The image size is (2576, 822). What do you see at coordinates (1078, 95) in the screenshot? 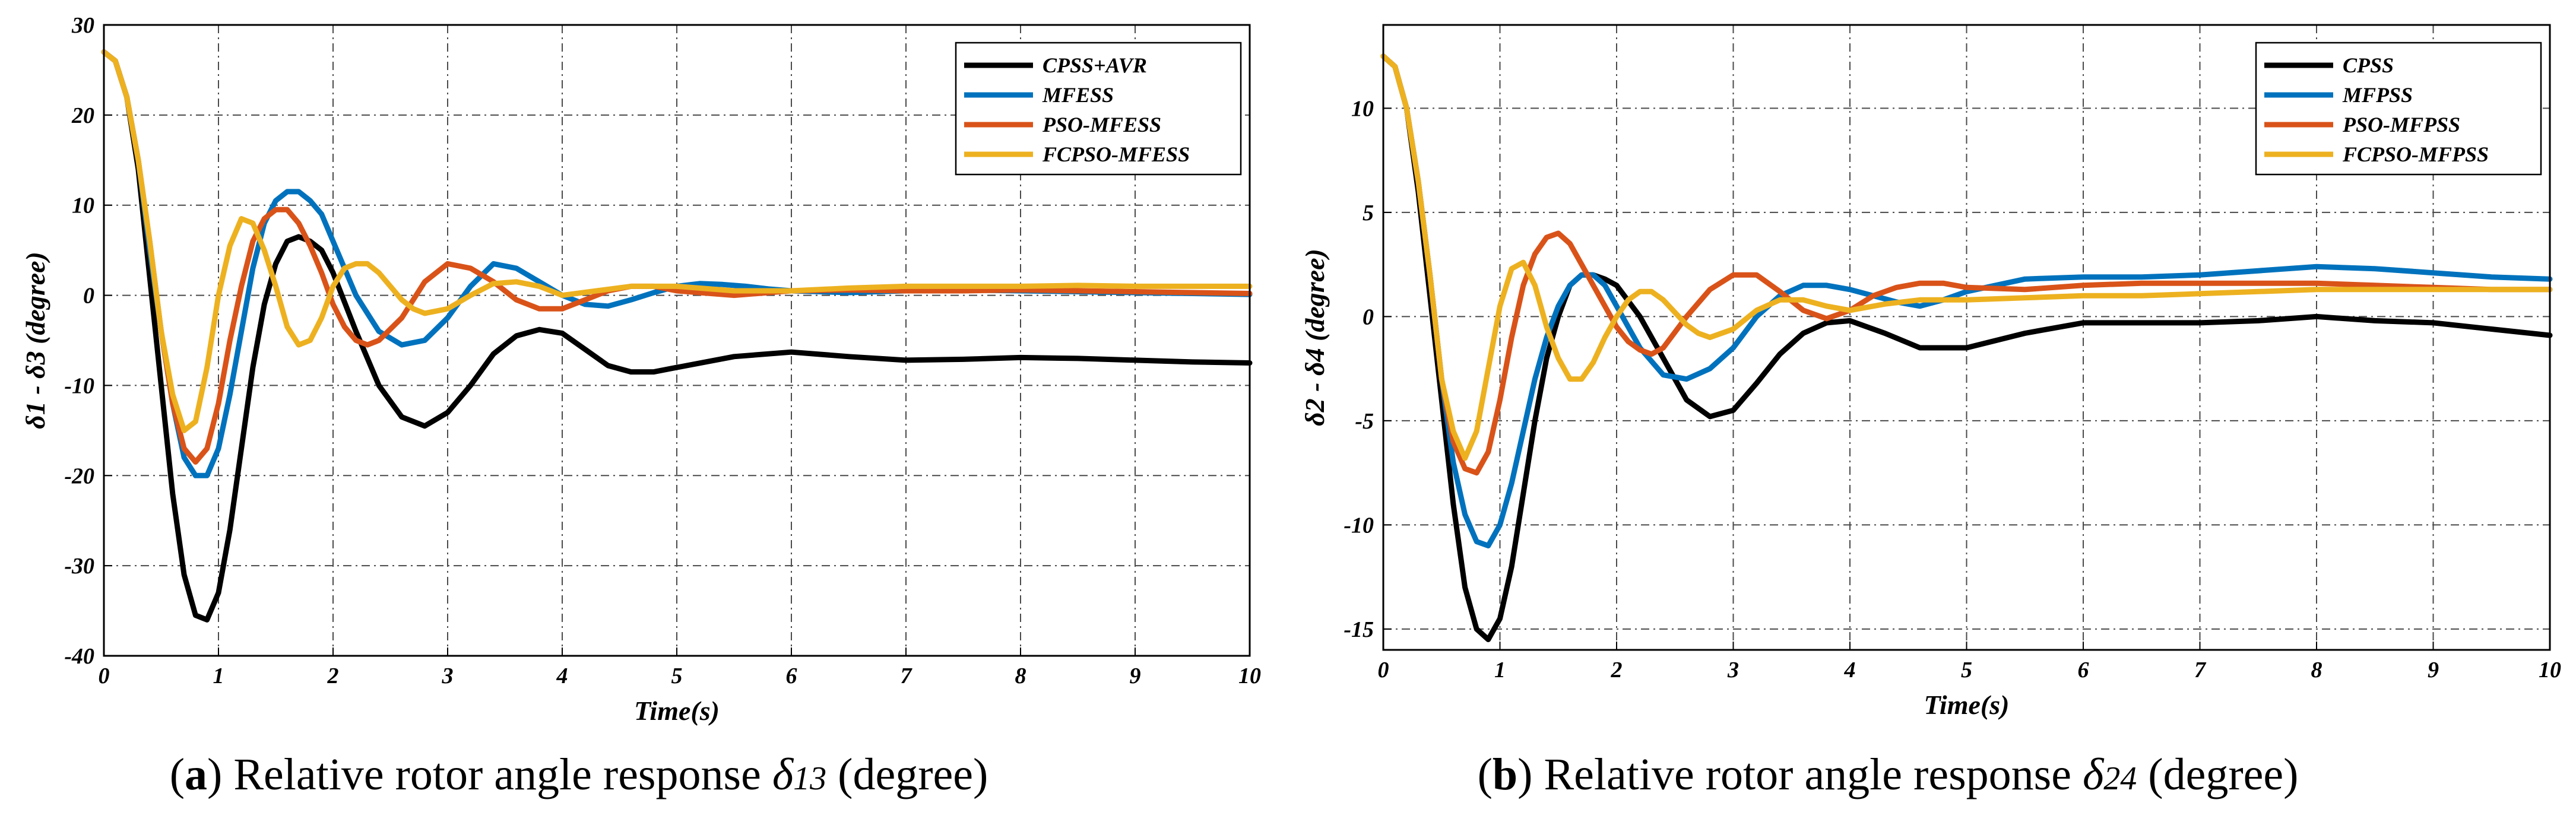
I see `legend-label-a-1: MFESS` at bounding box center [1078, 95].